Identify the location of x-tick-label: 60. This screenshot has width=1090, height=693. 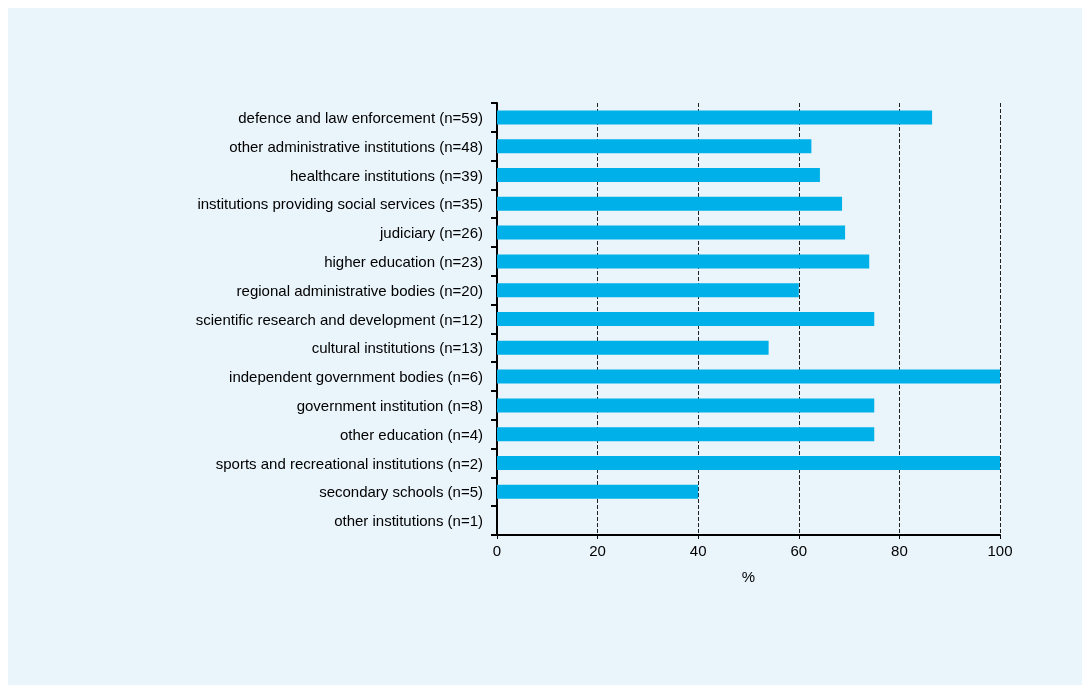
(799, 550).